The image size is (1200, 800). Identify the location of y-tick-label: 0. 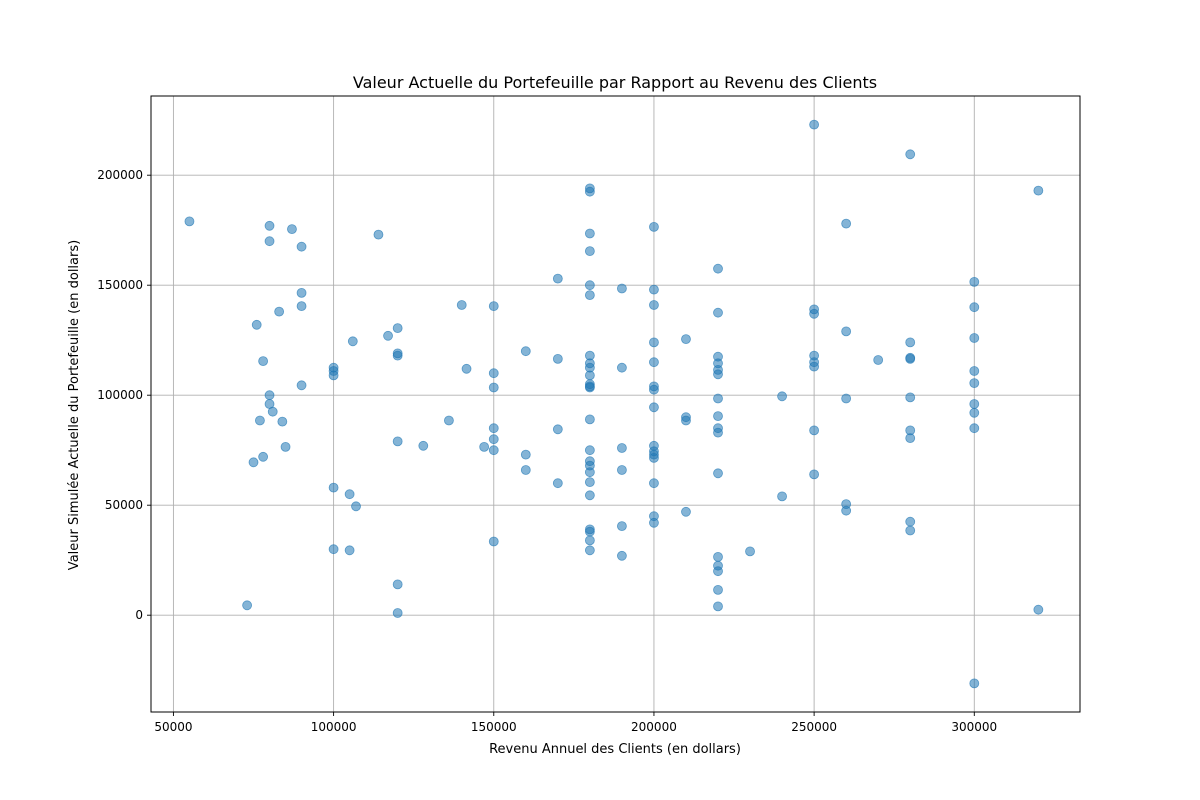
(139, 615).